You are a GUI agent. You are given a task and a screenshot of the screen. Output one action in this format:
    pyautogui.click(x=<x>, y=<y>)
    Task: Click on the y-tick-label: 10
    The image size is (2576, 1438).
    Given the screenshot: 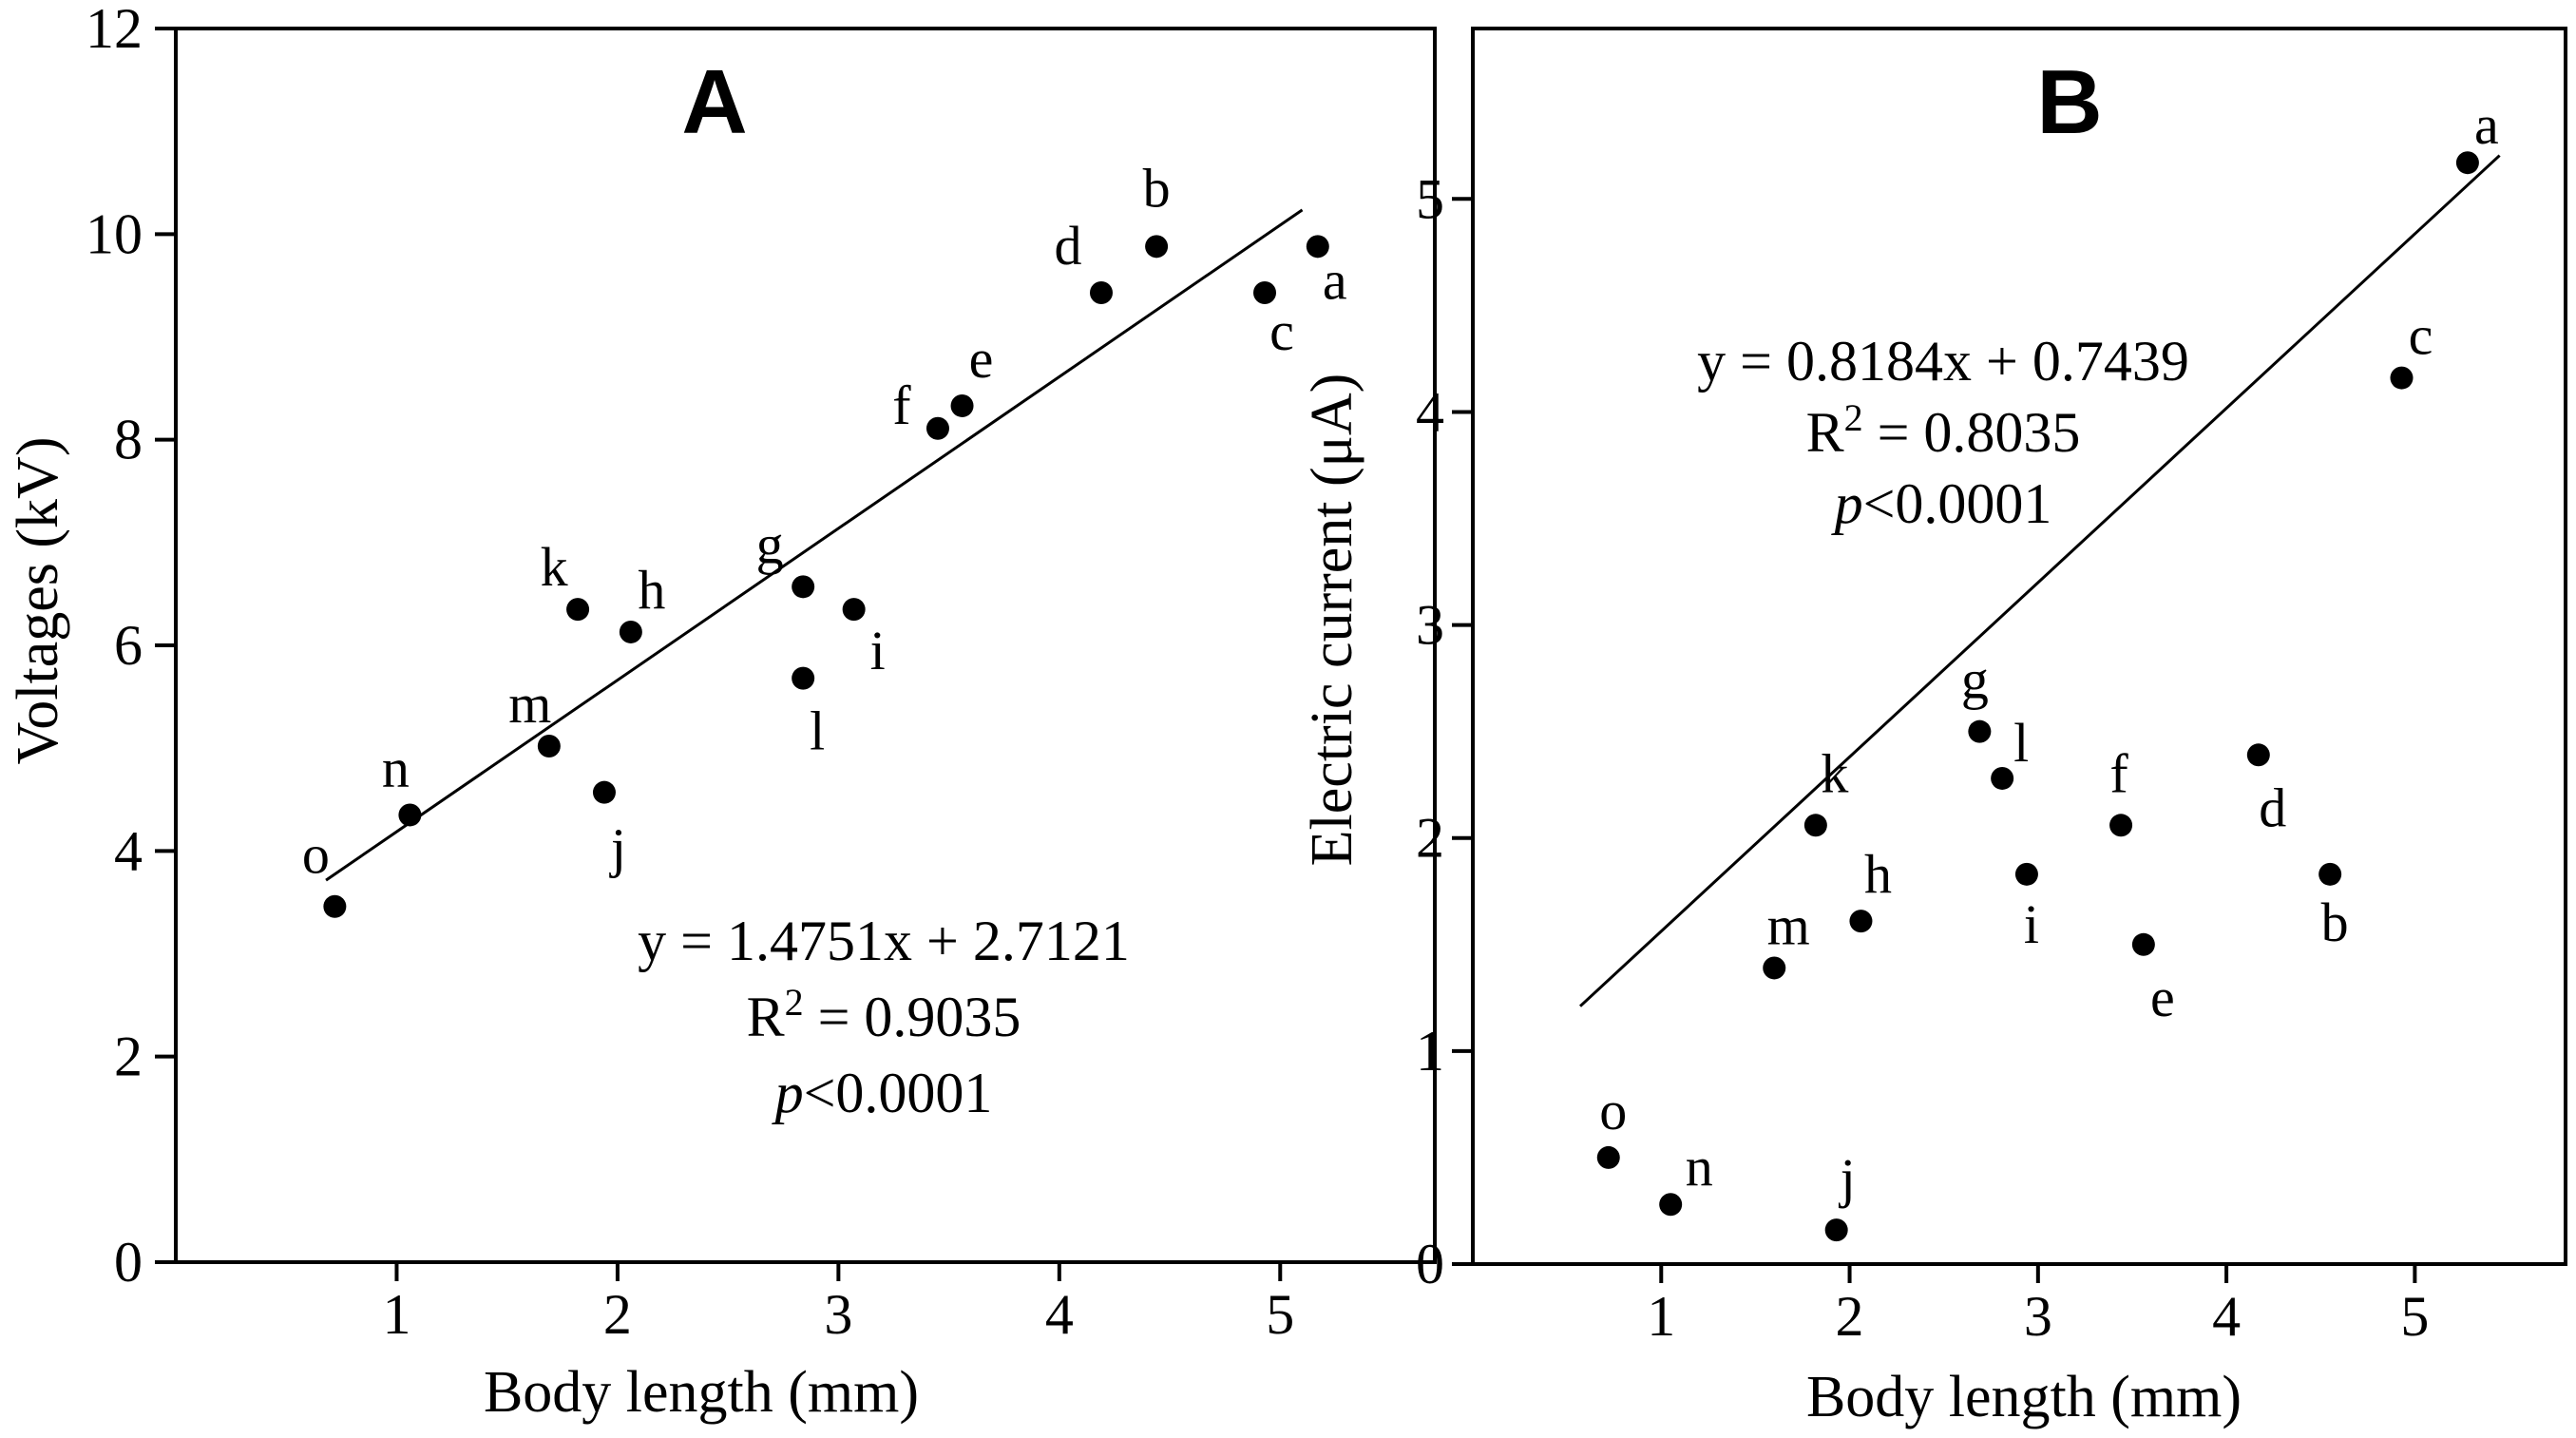 What is the action you would take?
    pyautogui.click(x=114, y=233)
    